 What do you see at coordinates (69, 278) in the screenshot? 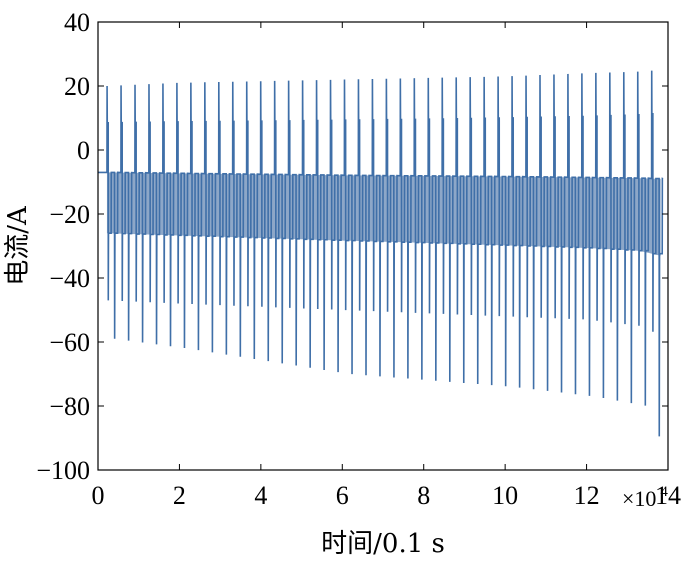
I see `y-tick-label: −40` at bounding box center [69, 278].